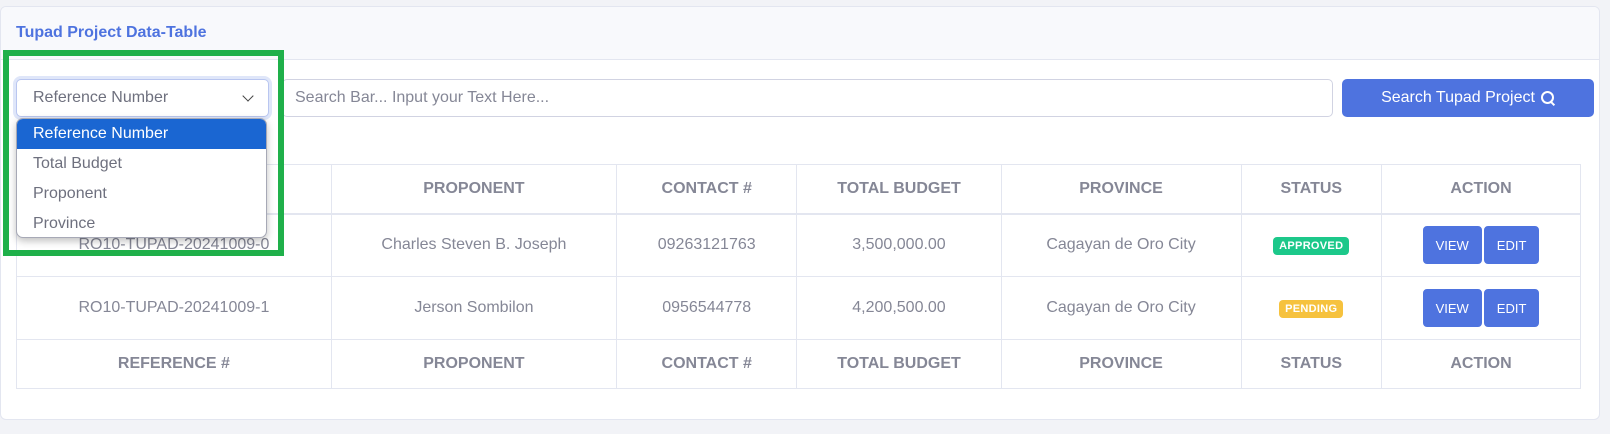  Describe the element at coordinates (1458, 97) in the screenshot. I see `search-button-label: Search Tupad Project` at that location.